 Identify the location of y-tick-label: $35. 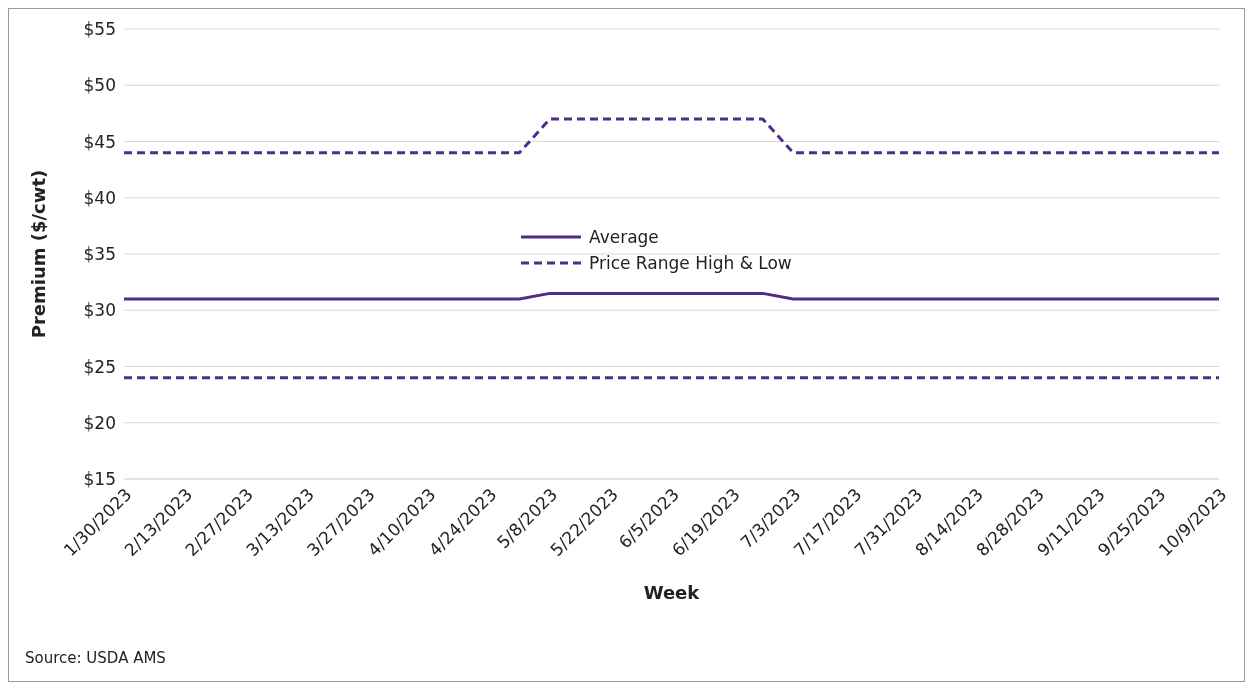
(99, 254).